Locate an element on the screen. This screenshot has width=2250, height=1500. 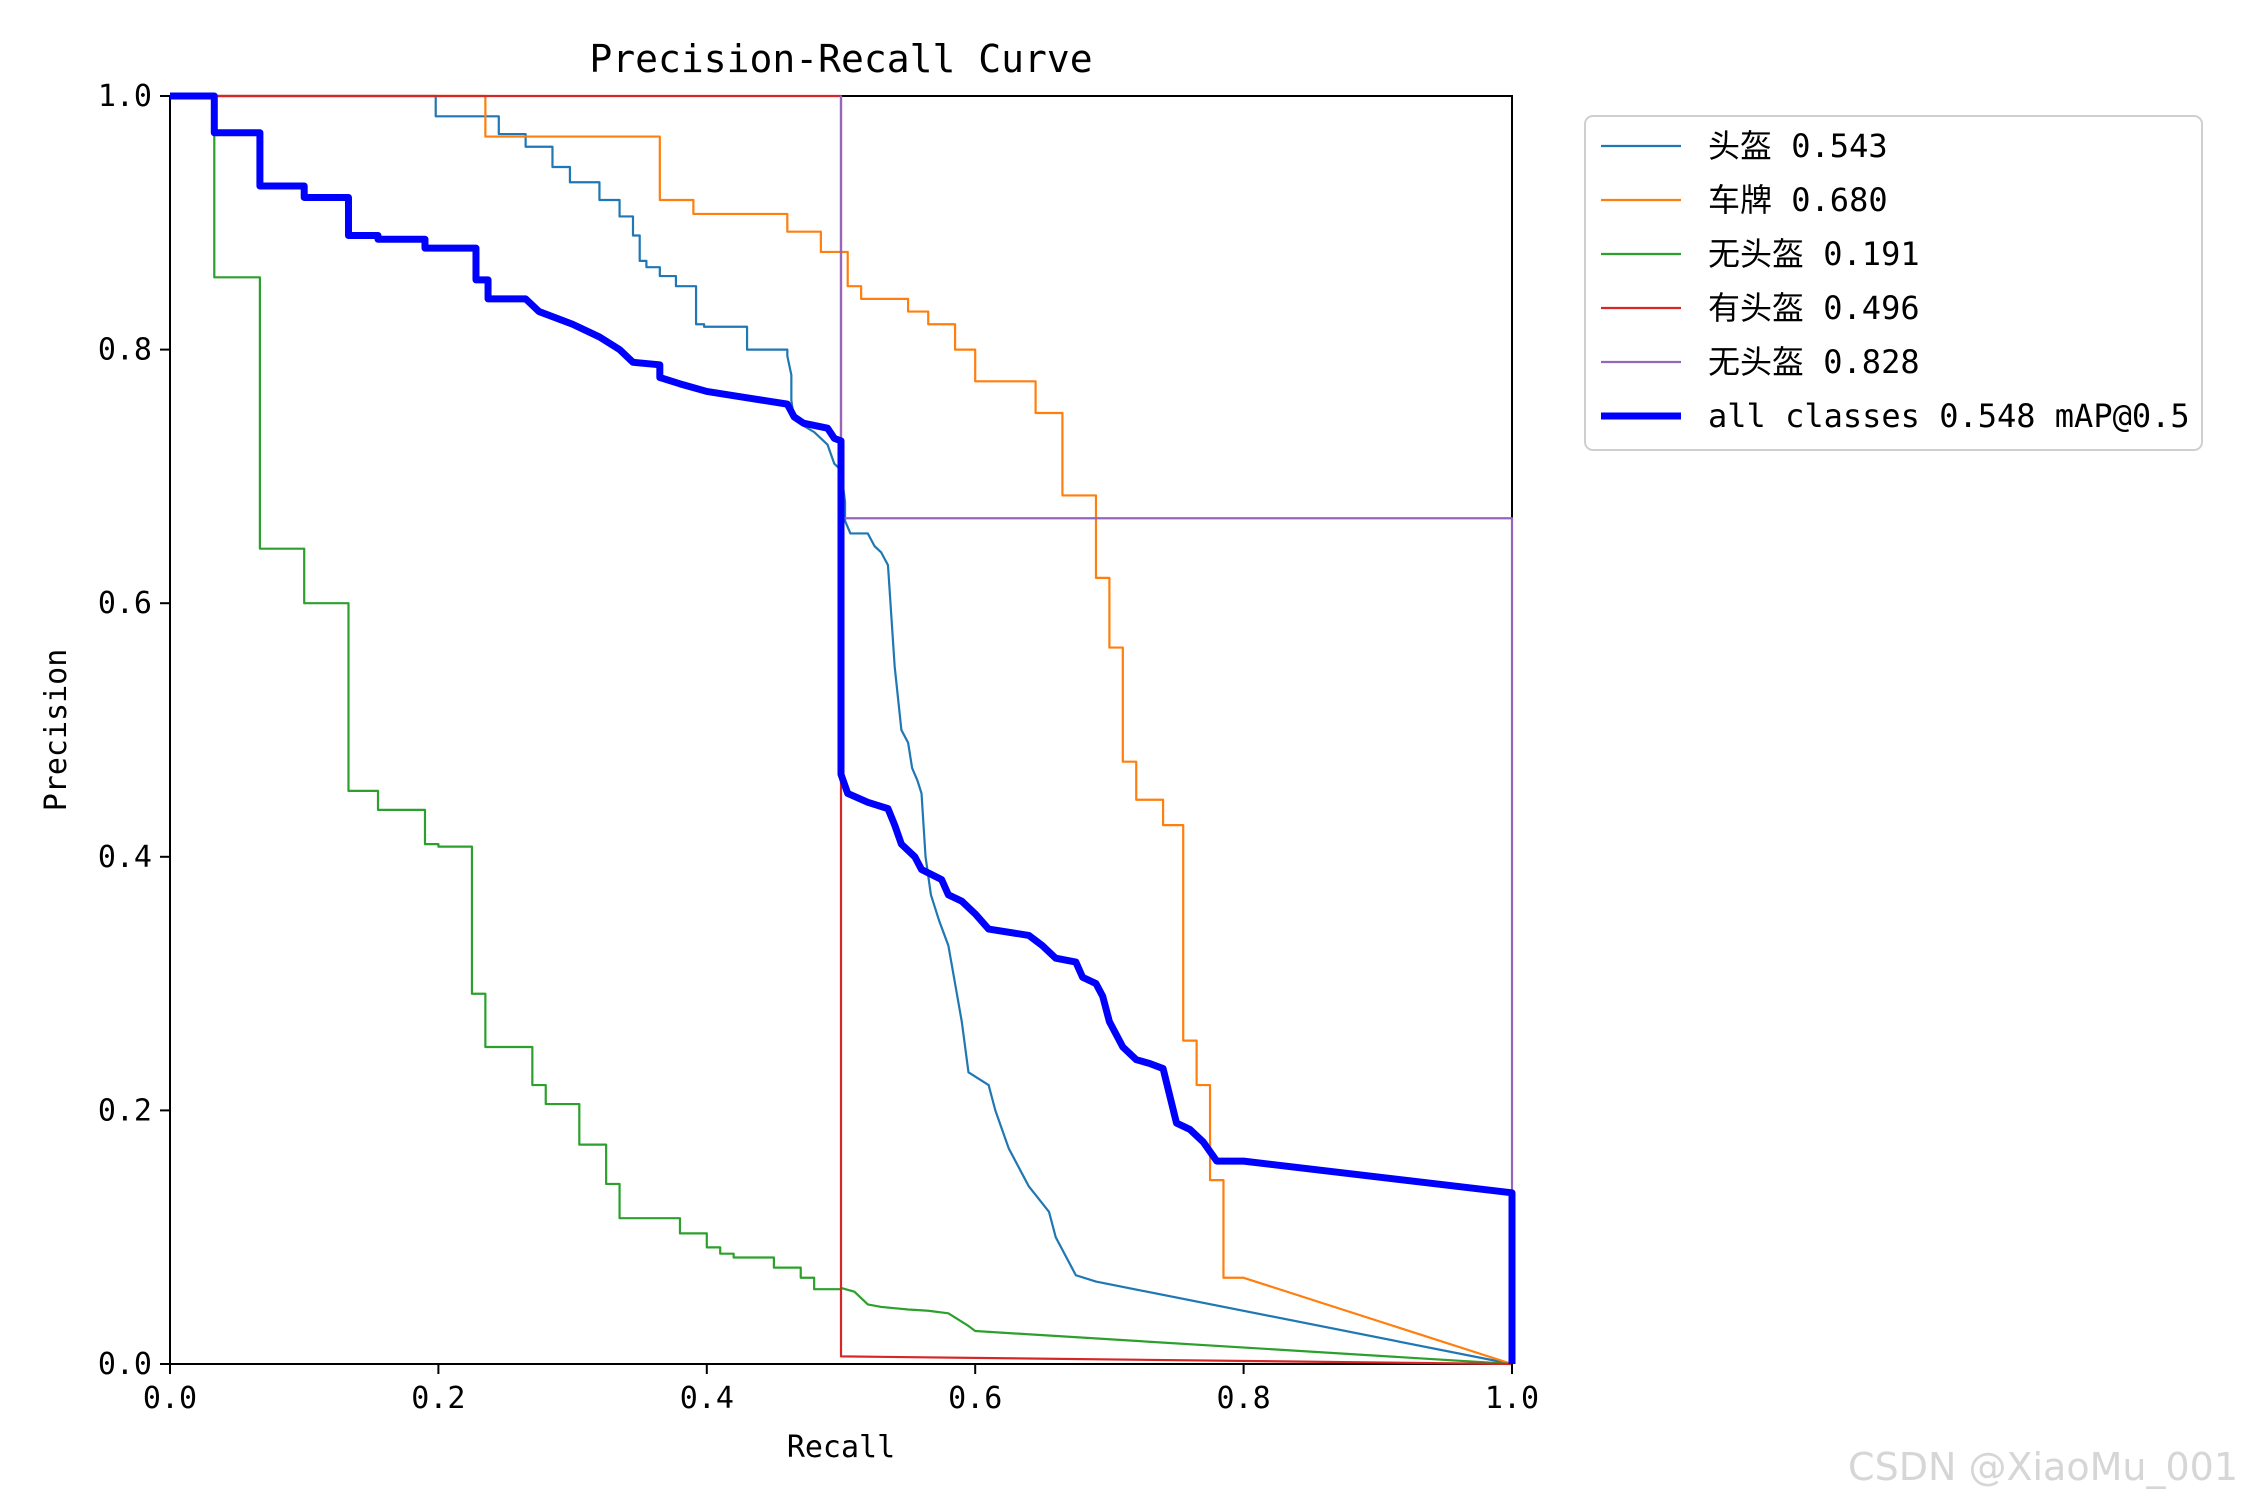
x-tick-label-3: 0.6 is located at coordinates (975, 1398).